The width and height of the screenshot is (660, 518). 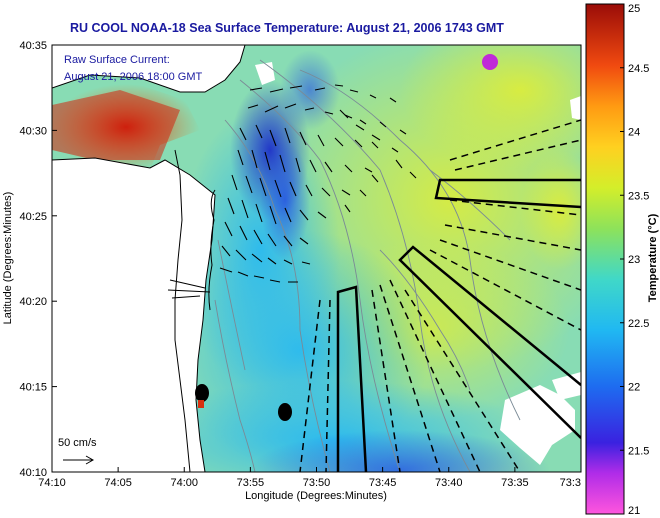 I want to click on current-vectors, so click(x=318, y=183).